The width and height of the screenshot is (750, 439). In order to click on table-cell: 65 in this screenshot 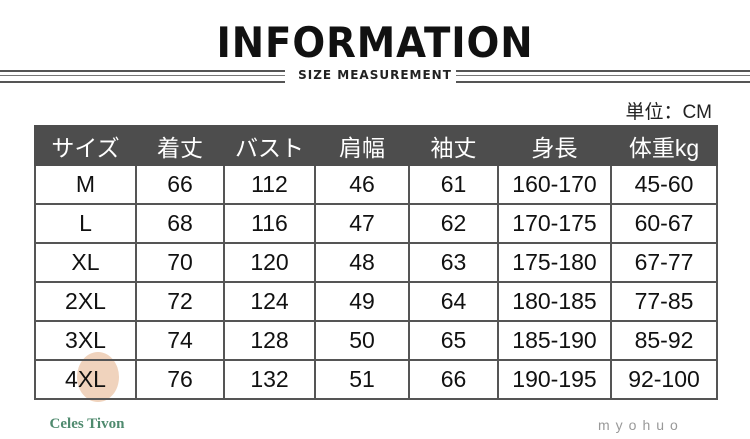, I will do `click(453, 340)`.